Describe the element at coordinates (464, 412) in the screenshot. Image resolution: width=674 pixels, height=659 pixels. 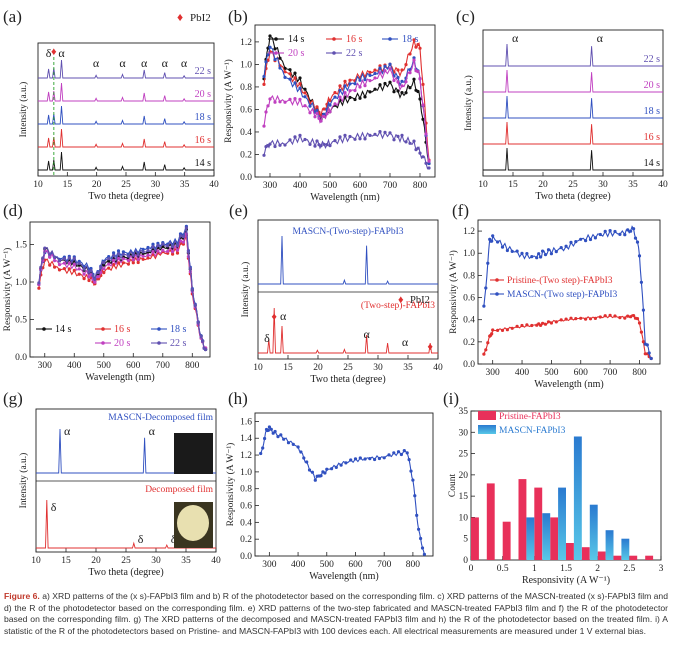
I see `y-tick-label: 35` at that location.